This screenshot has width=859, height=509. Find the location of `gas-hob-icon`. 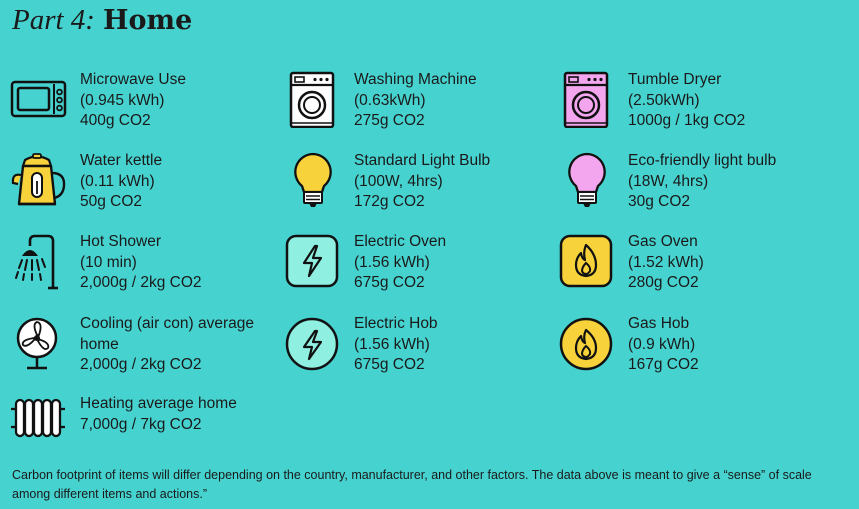

gas-hob-icon is located at coordinates (587, 343).